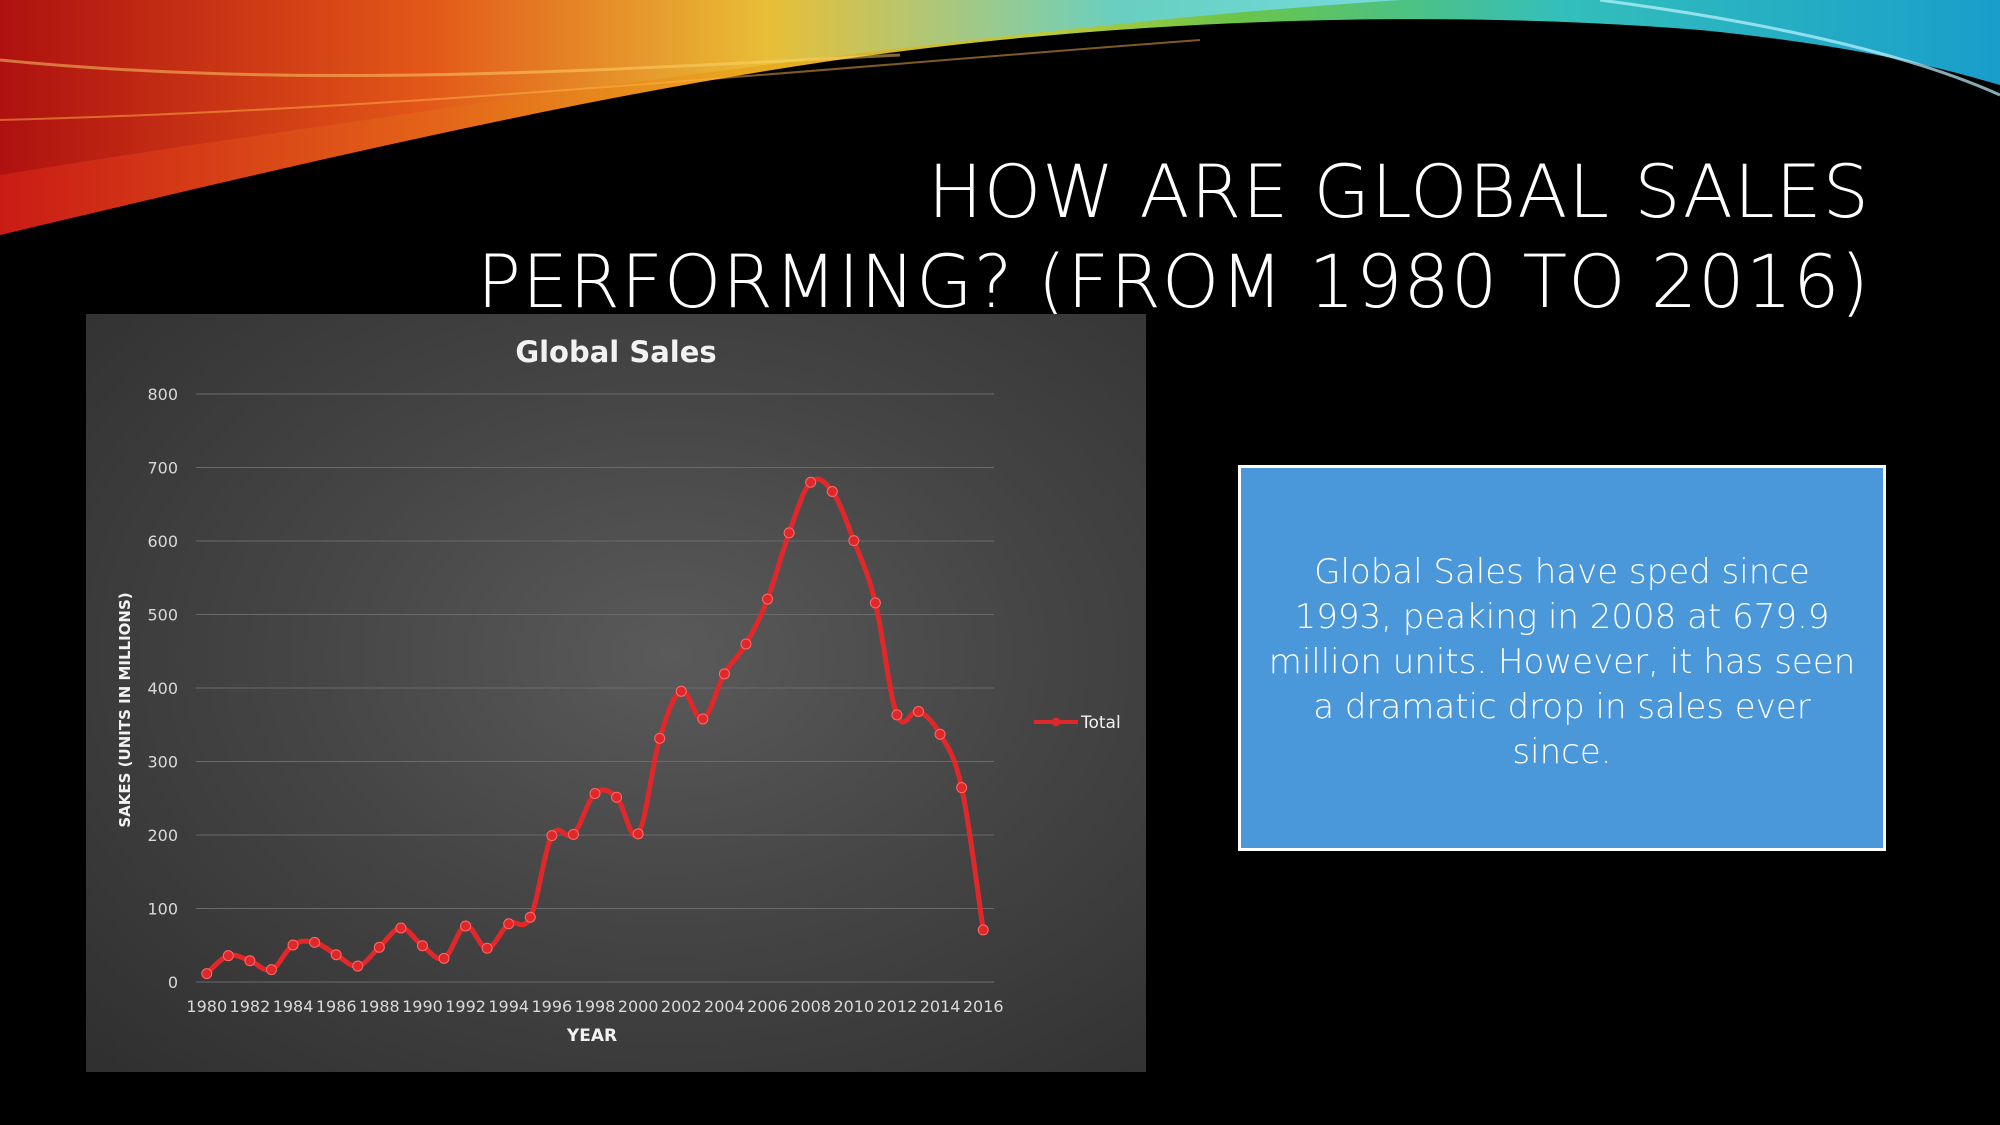 The height and width of the screenshot is (1125, 2000). Describe the element at coordinates (853, 1006) in the screenshot. I see `x-tick-label: 2010` at that location.